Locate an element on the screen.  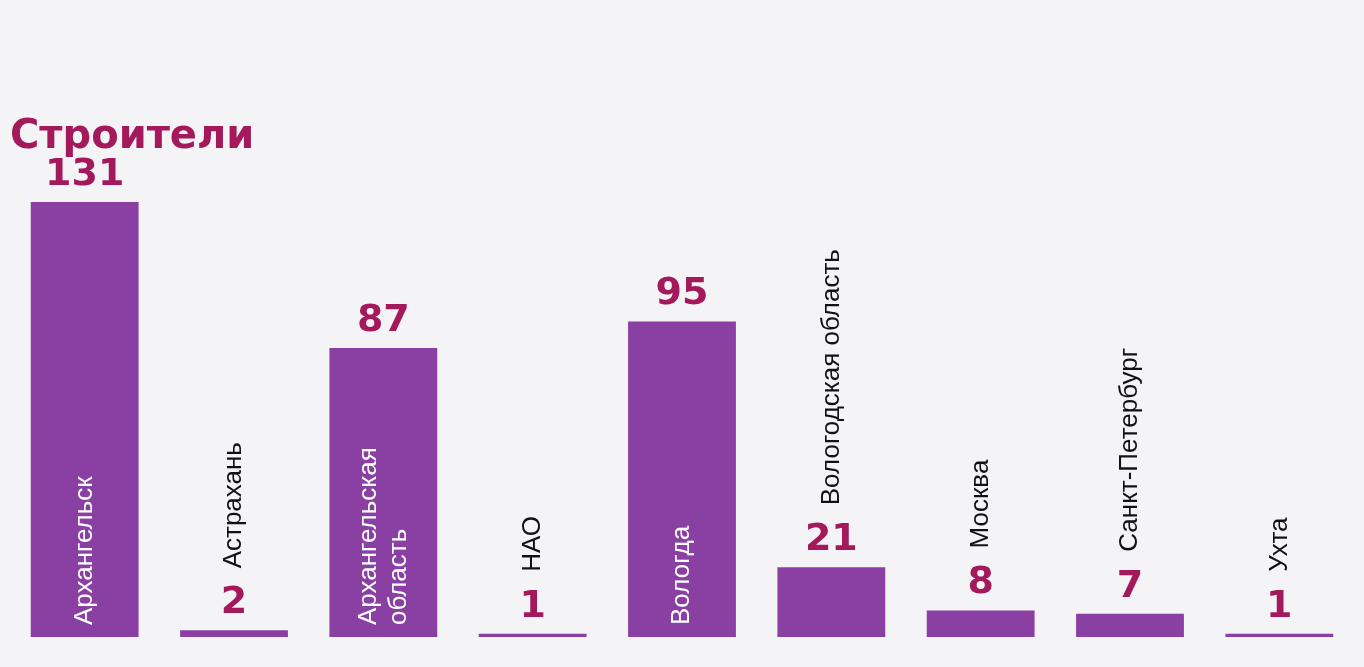
x-tick-label: Санкт-Петербург is located at coordinates (1128, 449).